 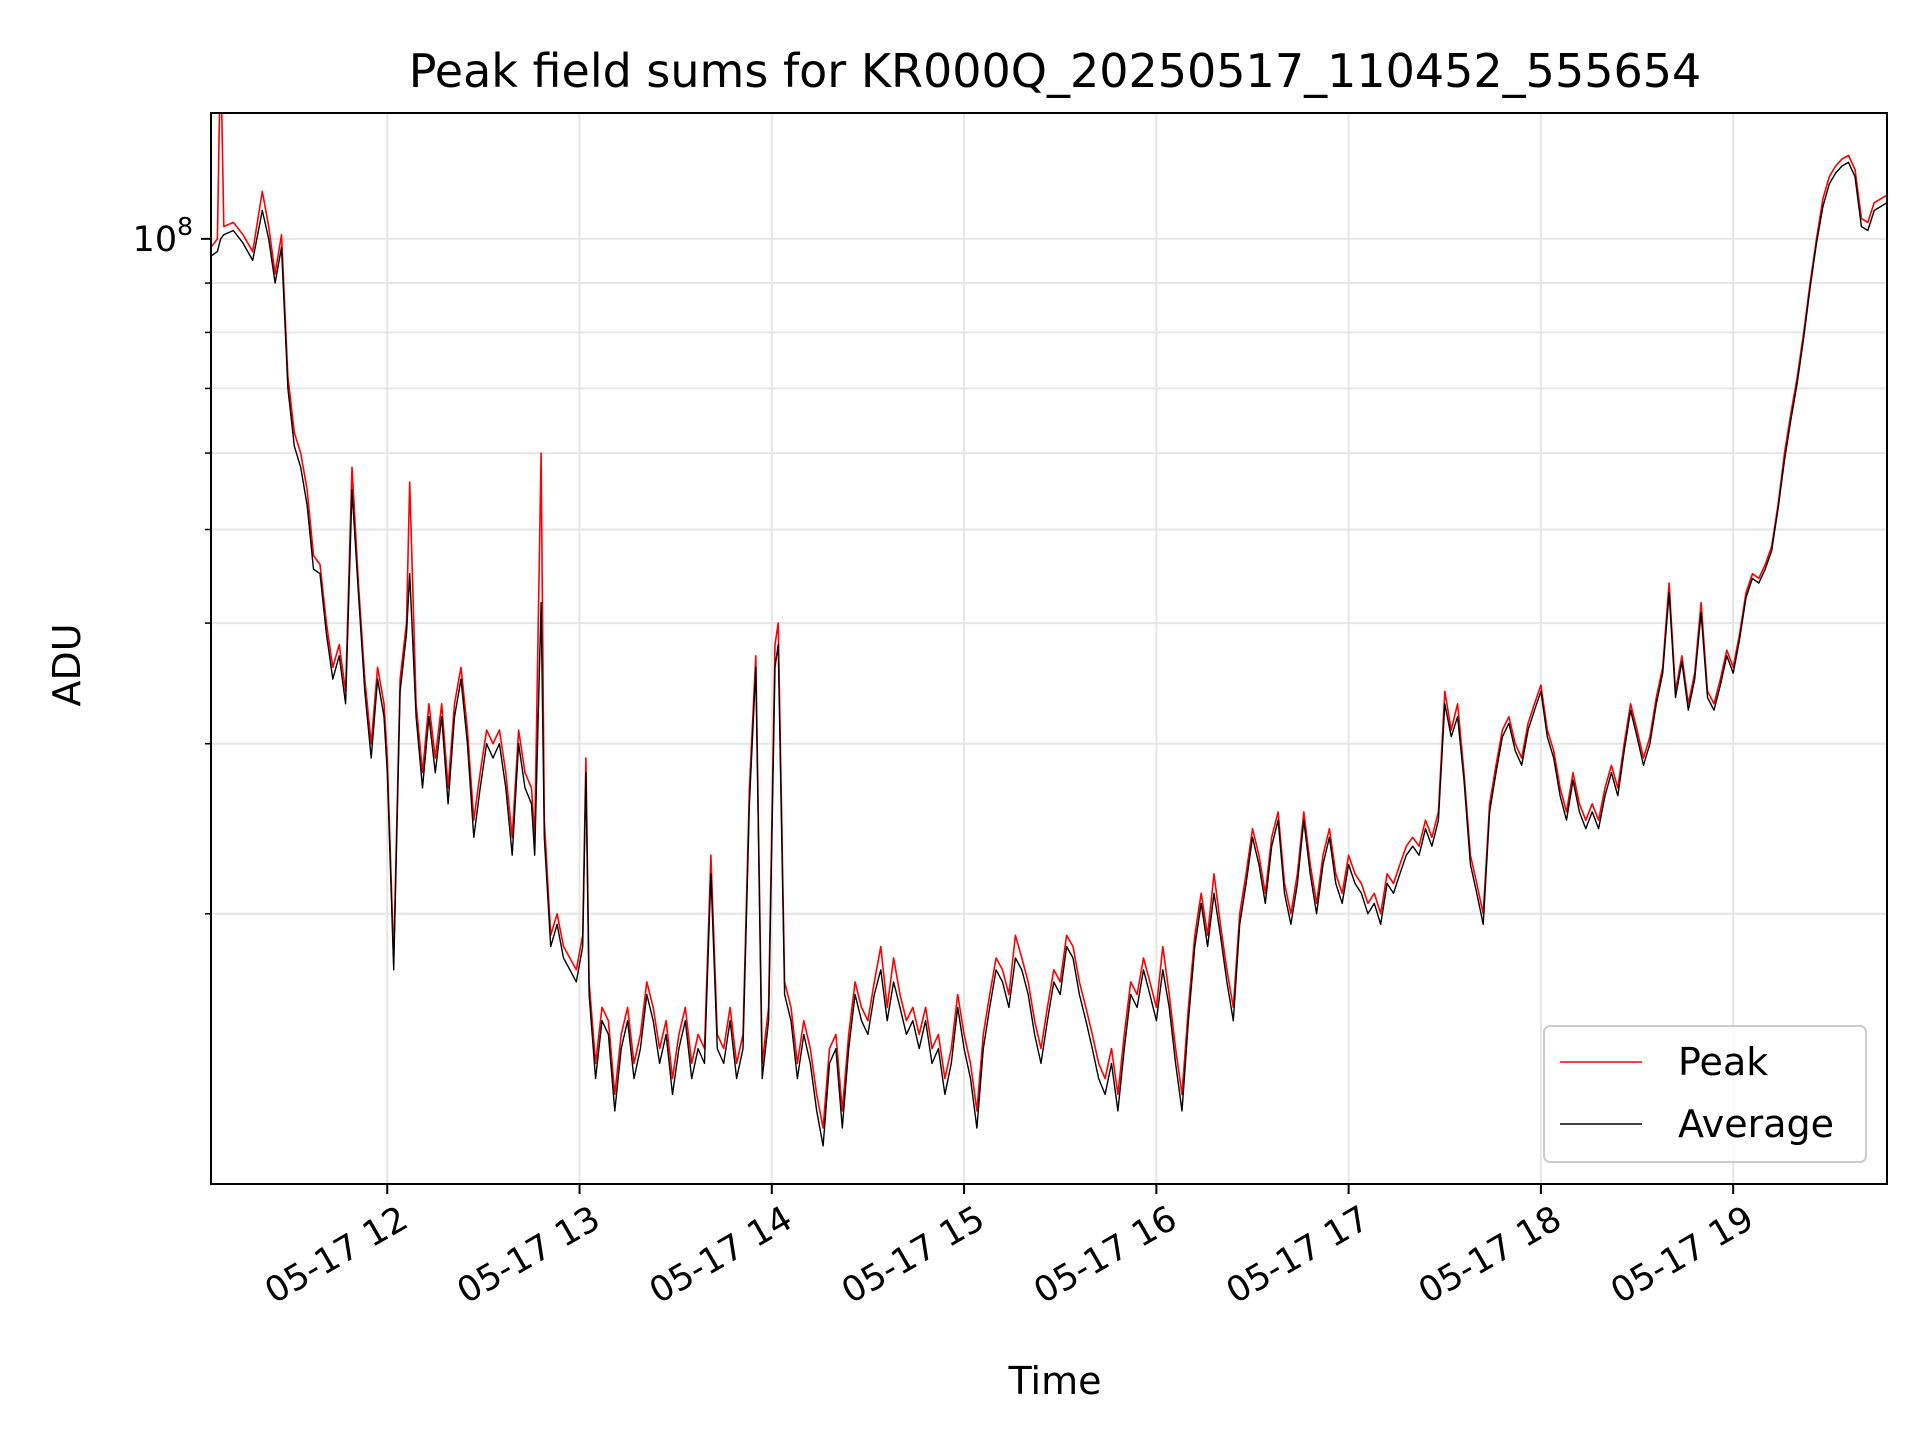 I want to click on y-tick-label: 108, so click(x=163, y=236).